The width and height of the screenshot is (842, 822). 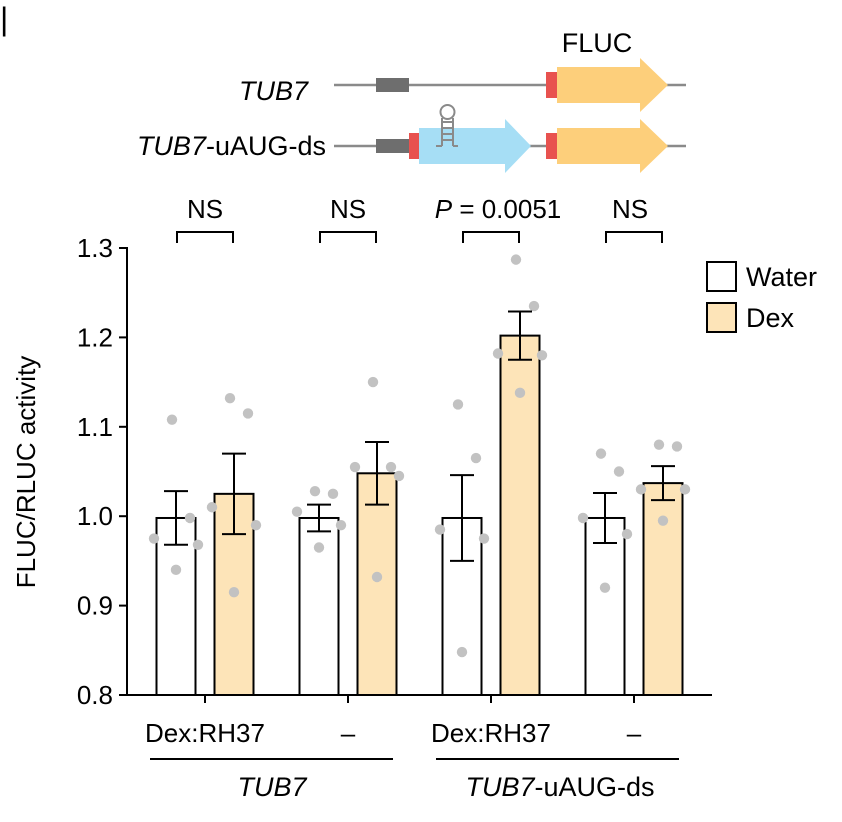 What do you see at coordinates (770, 318) in the screenshot?
I see `legend-label-dex: Dex` at bounding box center [770, 318].